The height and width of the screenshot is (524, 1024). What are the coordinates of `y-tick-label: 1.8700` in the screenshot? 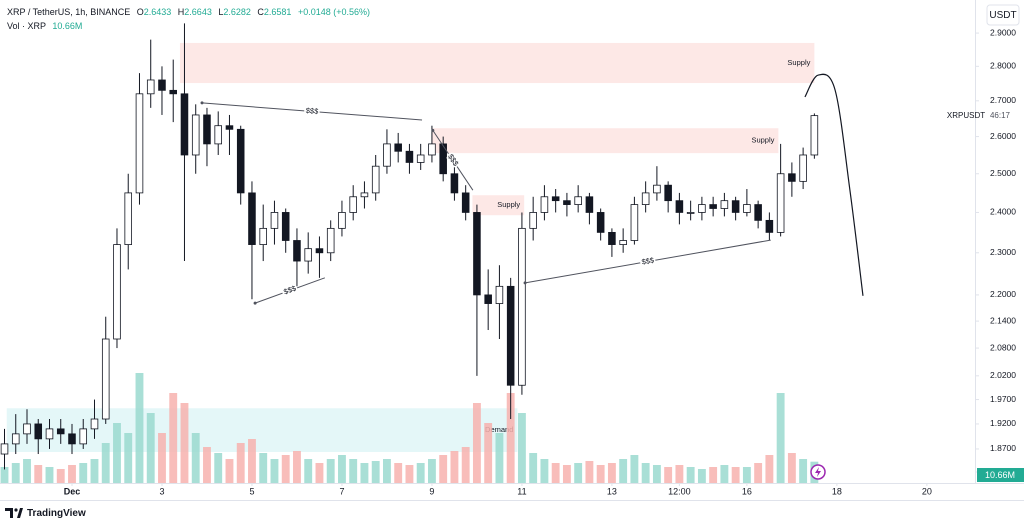 It's located at (1003, 448).